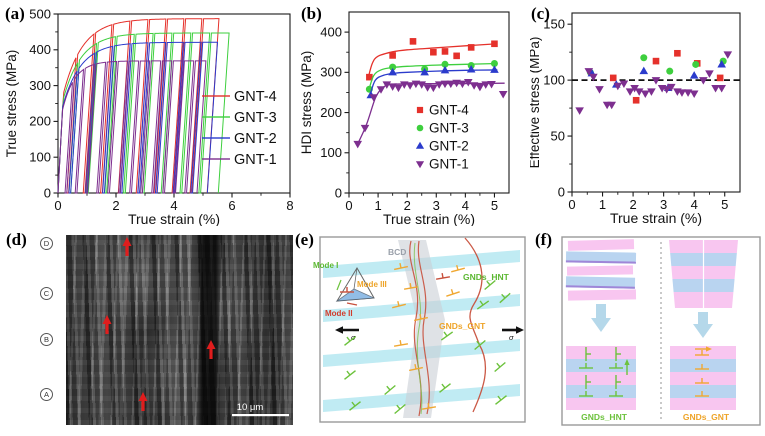 This screenshot has width=765, height=436. What do you see at coordinates (46, 243) in the screenshot?
I see `zone-label-d: D` at bounding box center [46, 243].